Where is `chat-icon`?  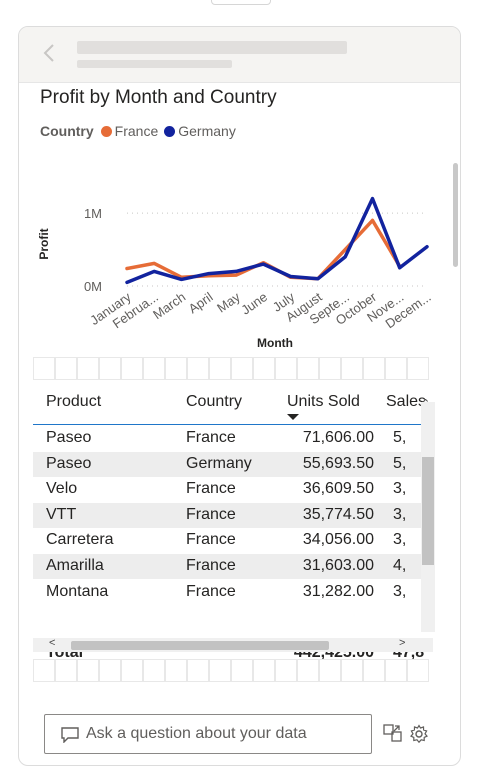 chat-icon is located at coordinates (70, 735).